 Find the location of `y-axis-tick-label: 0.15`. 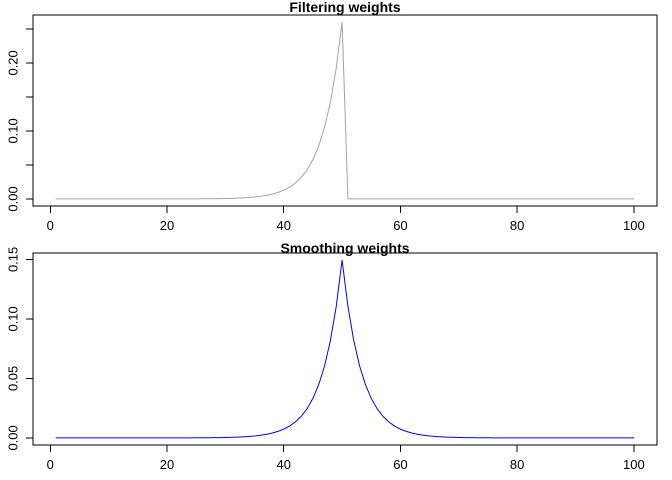

y-axis-tick-label: 0.15 is located at coordinates (13, 259).